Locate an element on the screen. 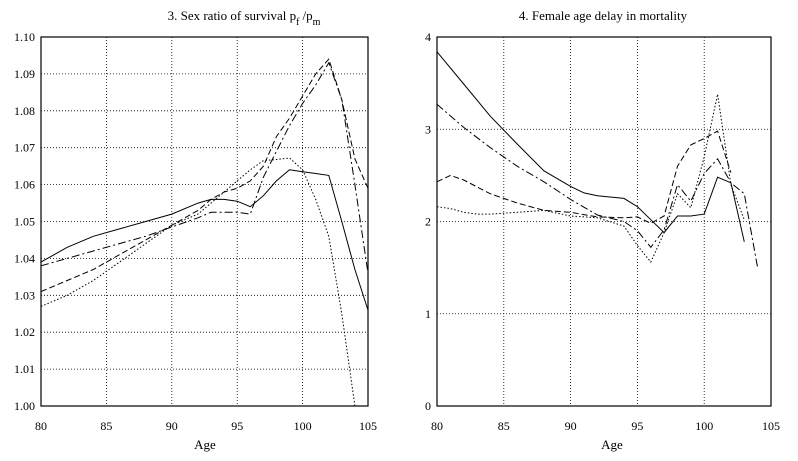 Image resolution: width=798 pixels, height=461 pixels. y-tick-label: 1.01 is located at coordinates (24, 369).